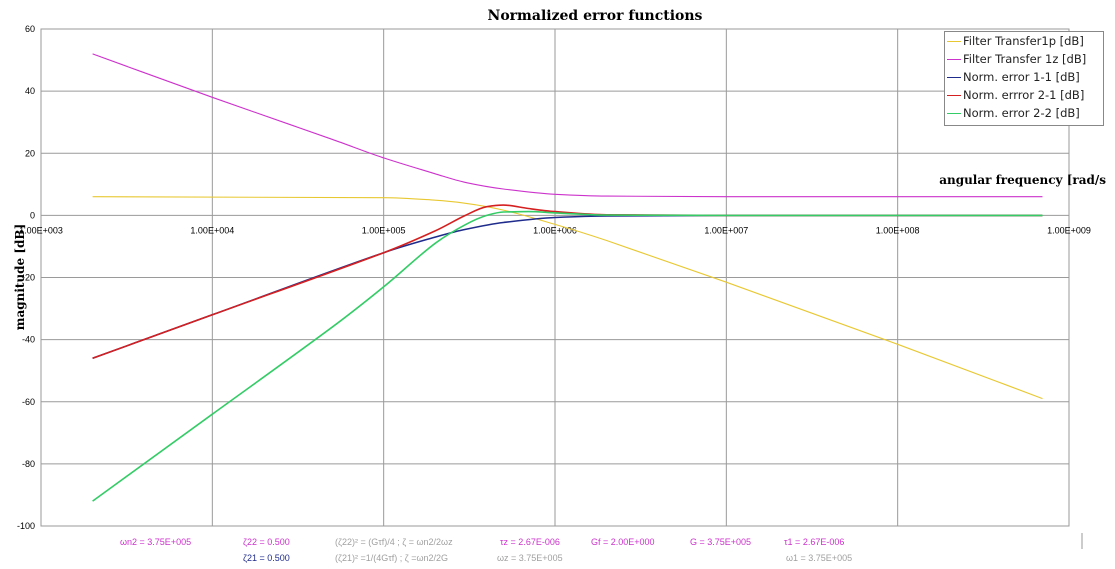 The width and height of the screenshot is (1115, 569). What do you see at coordinates (530, 542) in the screenshot?
I see `param-tau-z: τz = 2.67E-006` at bounding box center [530, 542].